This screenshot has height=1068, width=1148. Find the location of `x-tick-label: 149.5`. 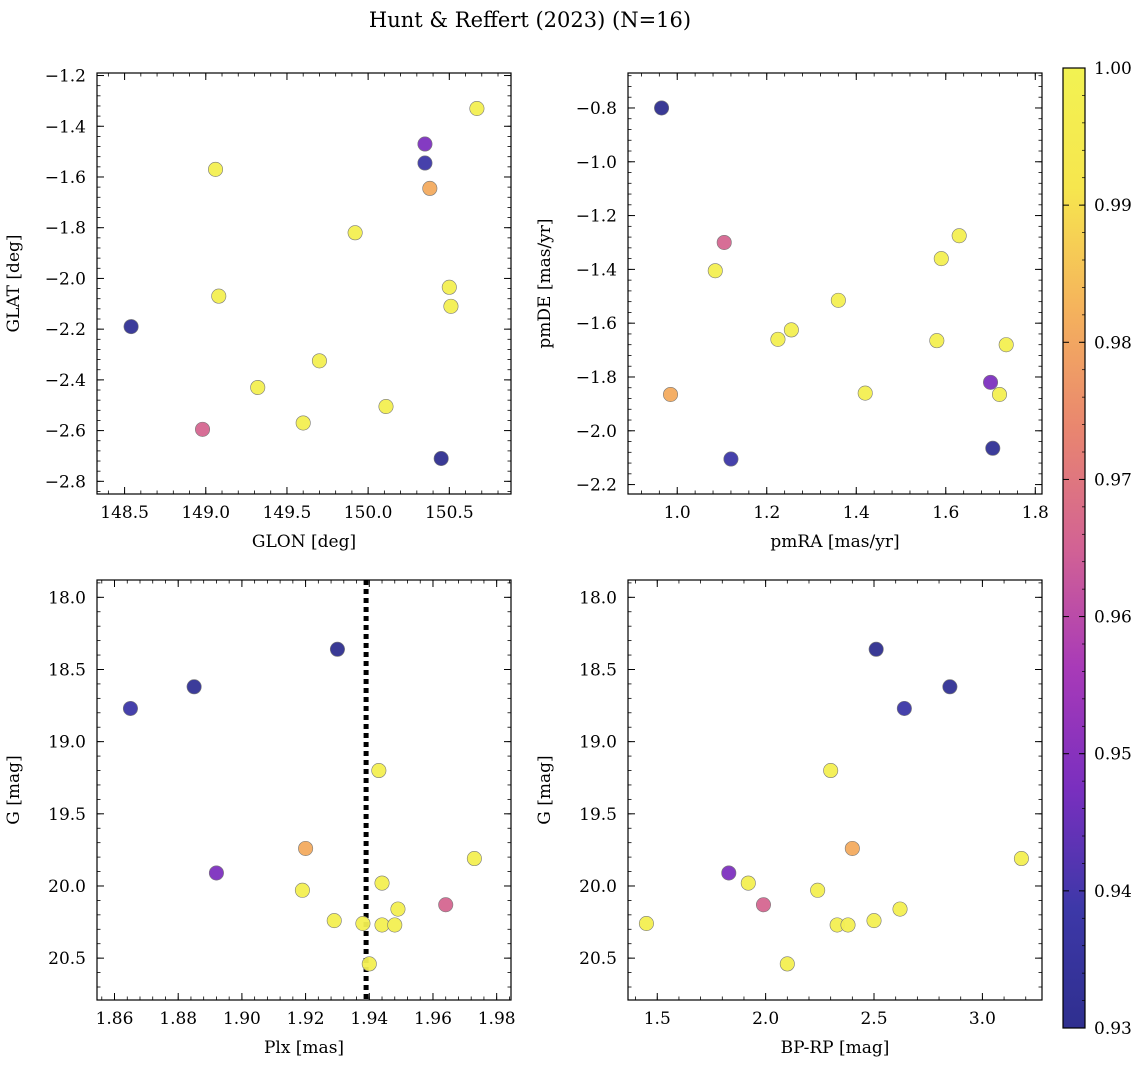

x-tick-label: 149.5 is located at coordinates (287, 513).